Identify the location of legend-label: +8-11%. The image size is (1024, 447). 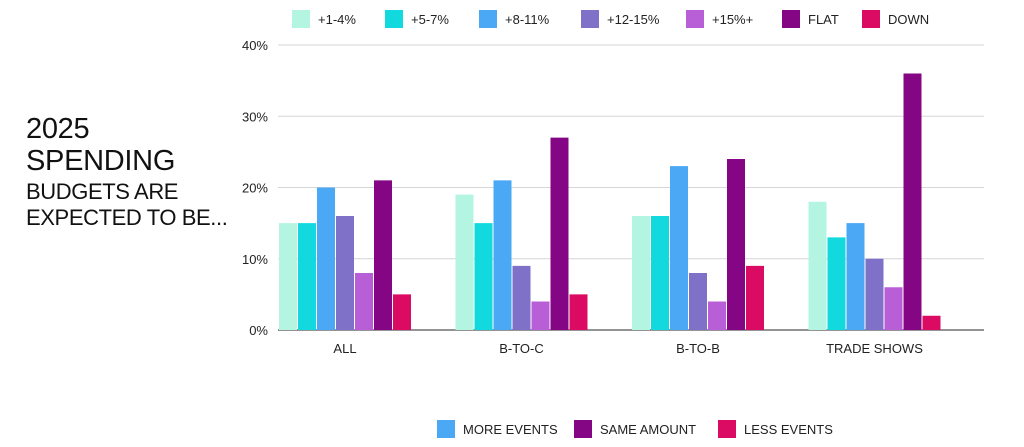
(527, 19).